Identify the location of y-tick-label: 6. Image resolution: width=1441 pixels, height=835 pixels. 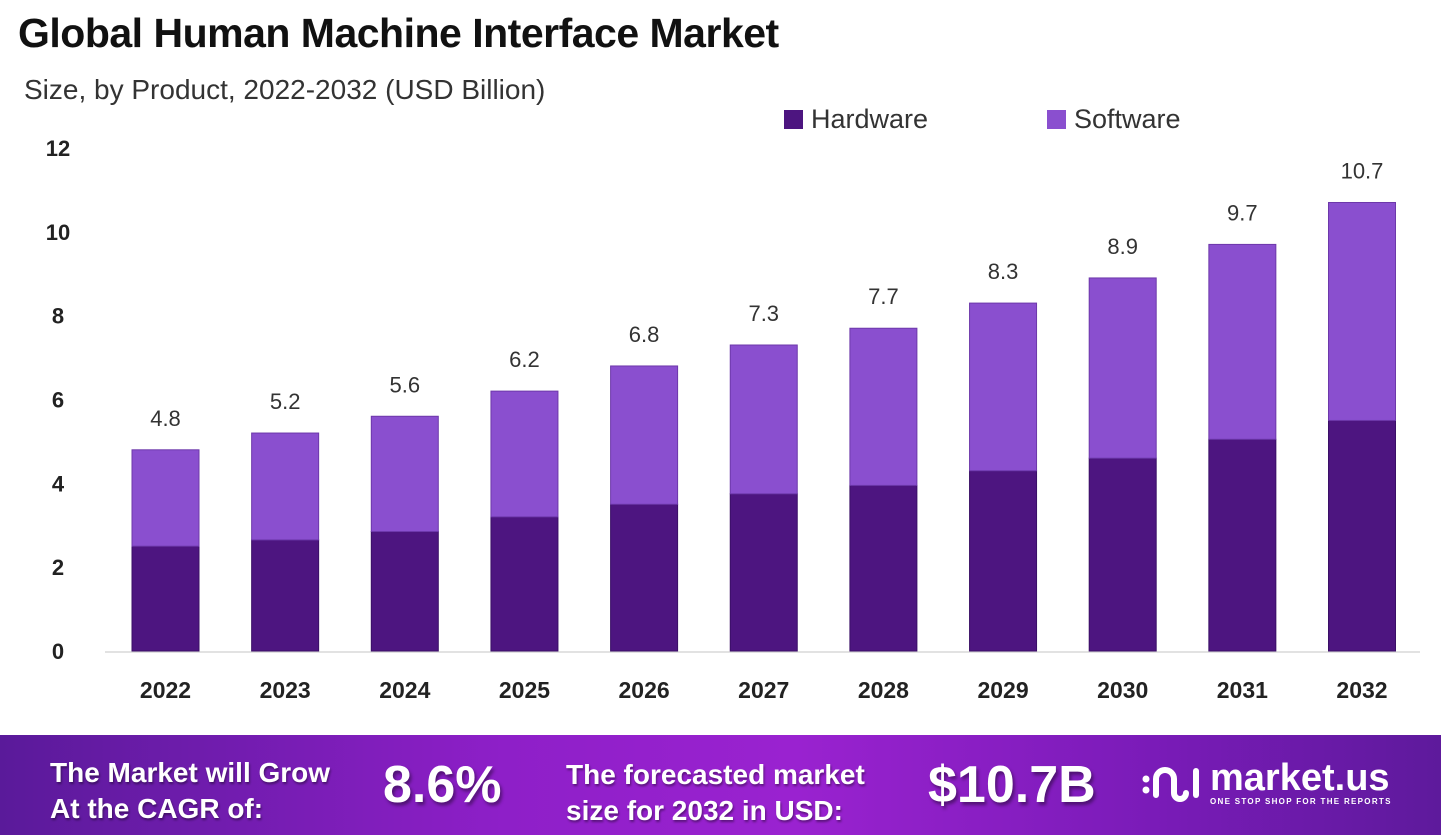
(58, 400).